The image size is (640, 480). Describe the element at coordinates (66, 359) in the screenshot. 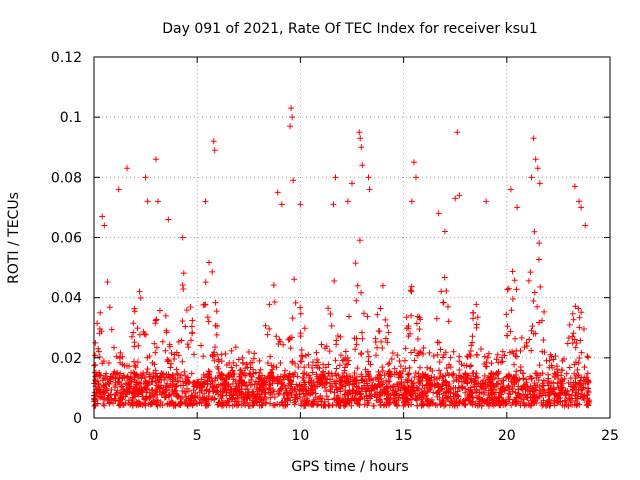

I see `y-tick-label: 0.02` at that location.